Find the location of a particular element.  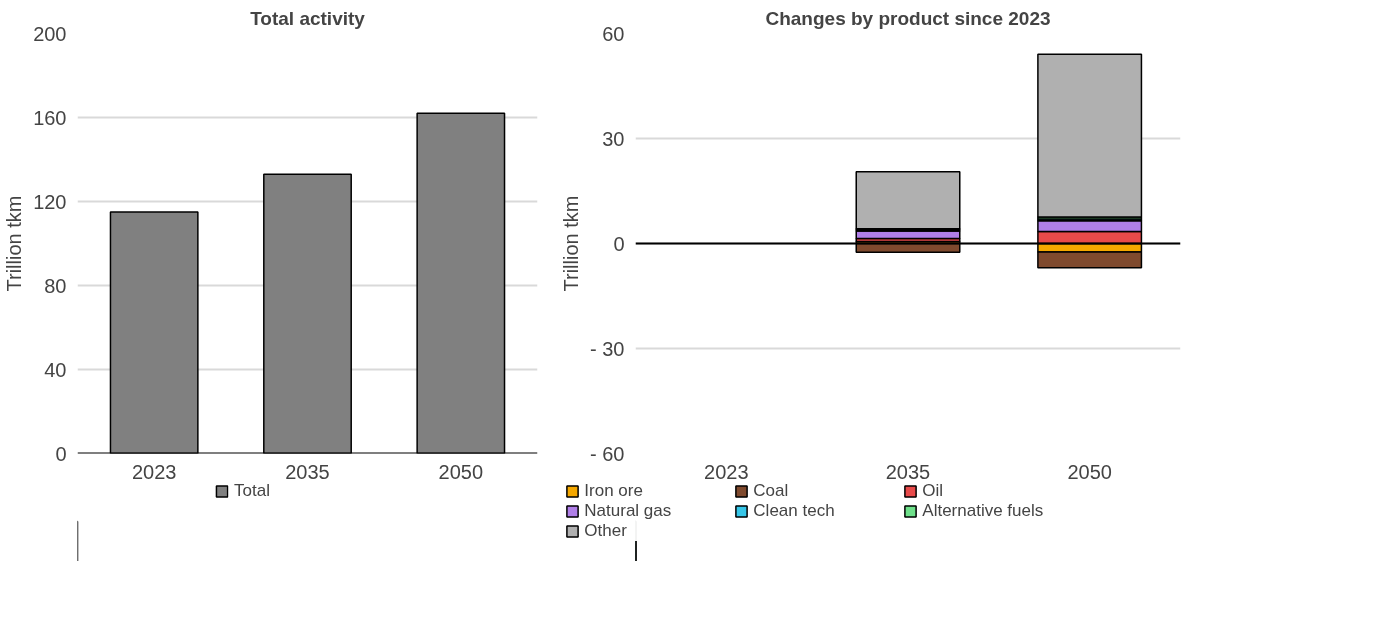

legend-label: Total is located at coordinates (252, 491).